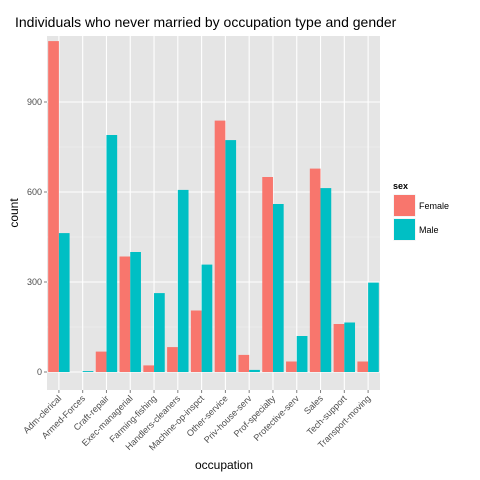 The width and height of the screenshot is (480, 480). I want to click on legend-key-female, so click(404, 205).